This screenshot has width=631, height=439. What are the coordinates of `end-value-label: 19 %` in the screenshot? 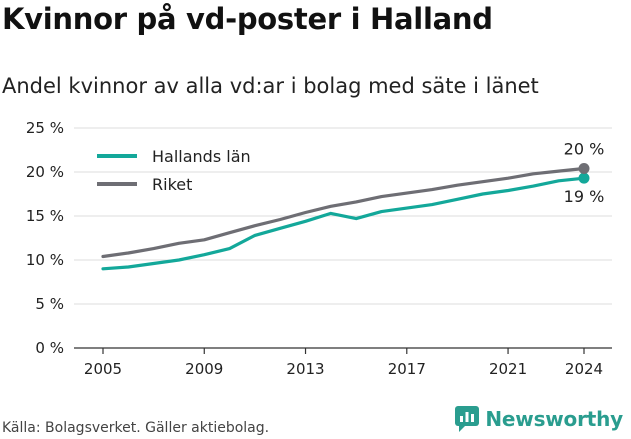 It's located at (584, 196).